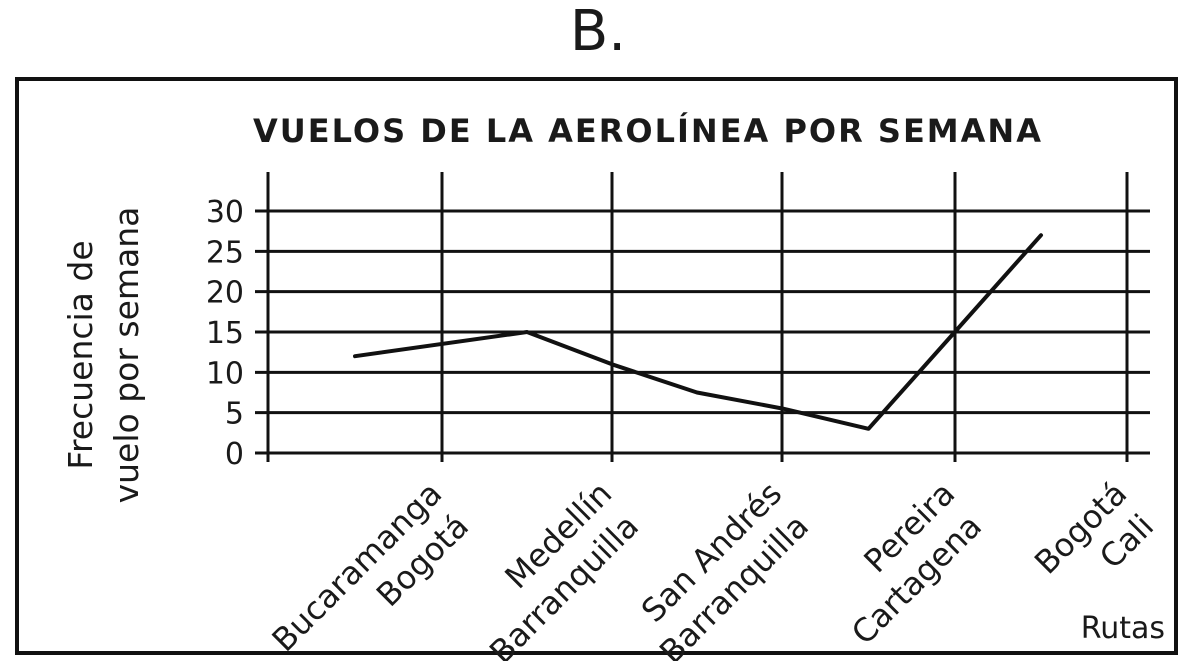 The width and height of the screenshot is (1196, 661). I want to click on chart-title: VUELOS DE LA AEROLÍNEA POR SEMANA, so click(648, 131).